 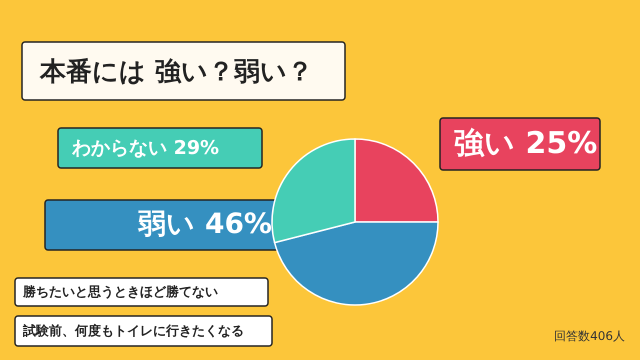 What do you see at coordinates (589, 336) in the screenshot?
I see `text: 回答数406人` at bounding box center [589, 336].